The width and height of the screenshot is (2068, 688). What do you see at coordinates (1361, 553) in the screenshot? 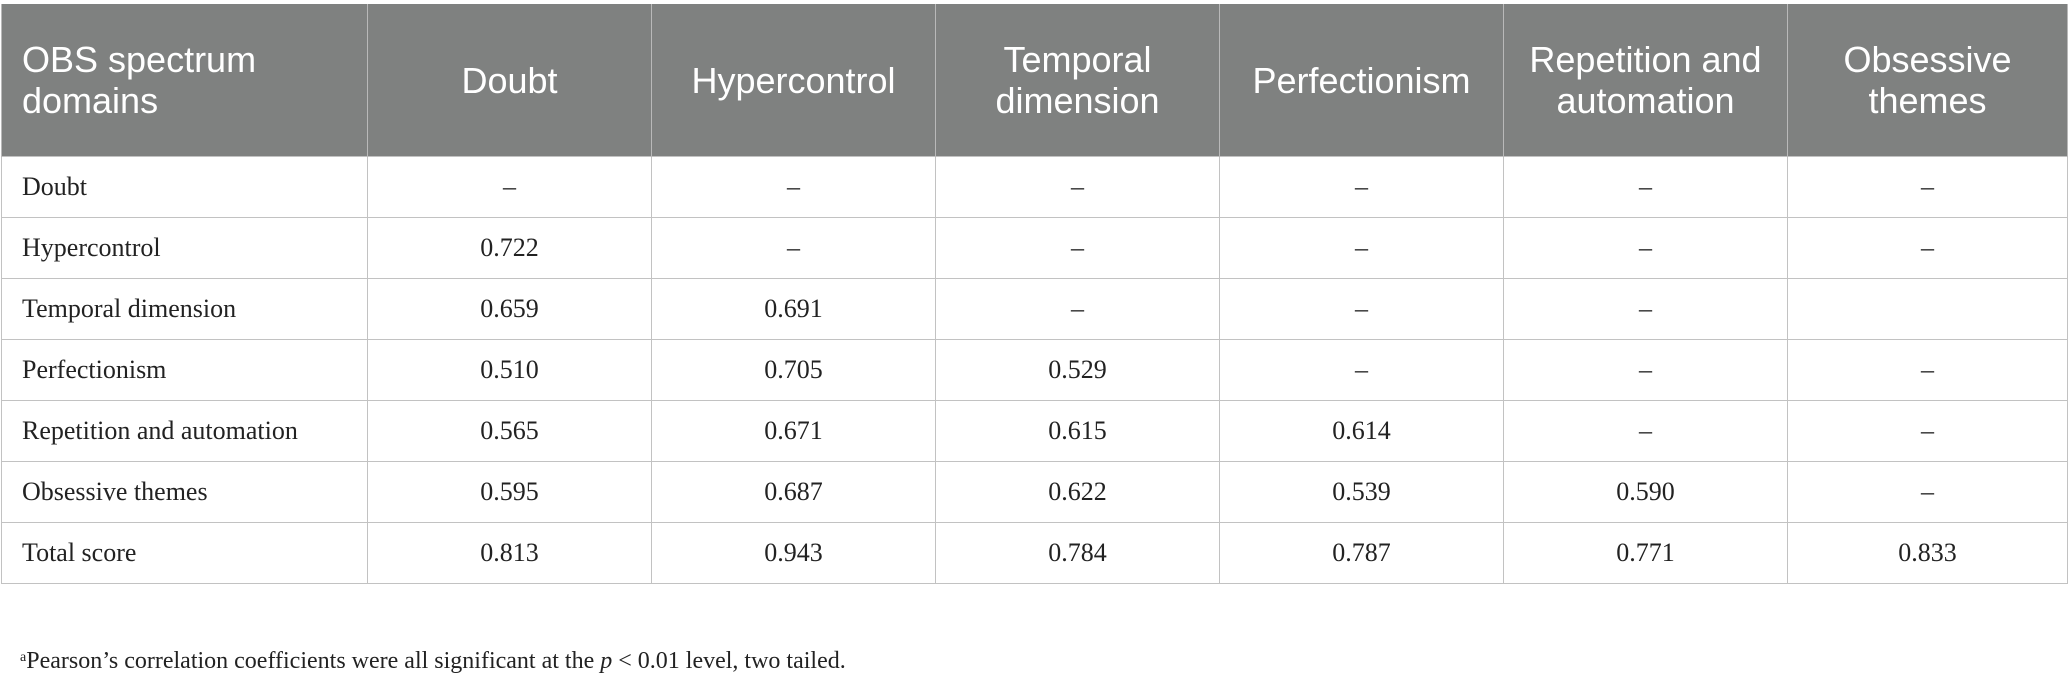
I see `table-cell: 0.787` at bounding box center [1361, 553].